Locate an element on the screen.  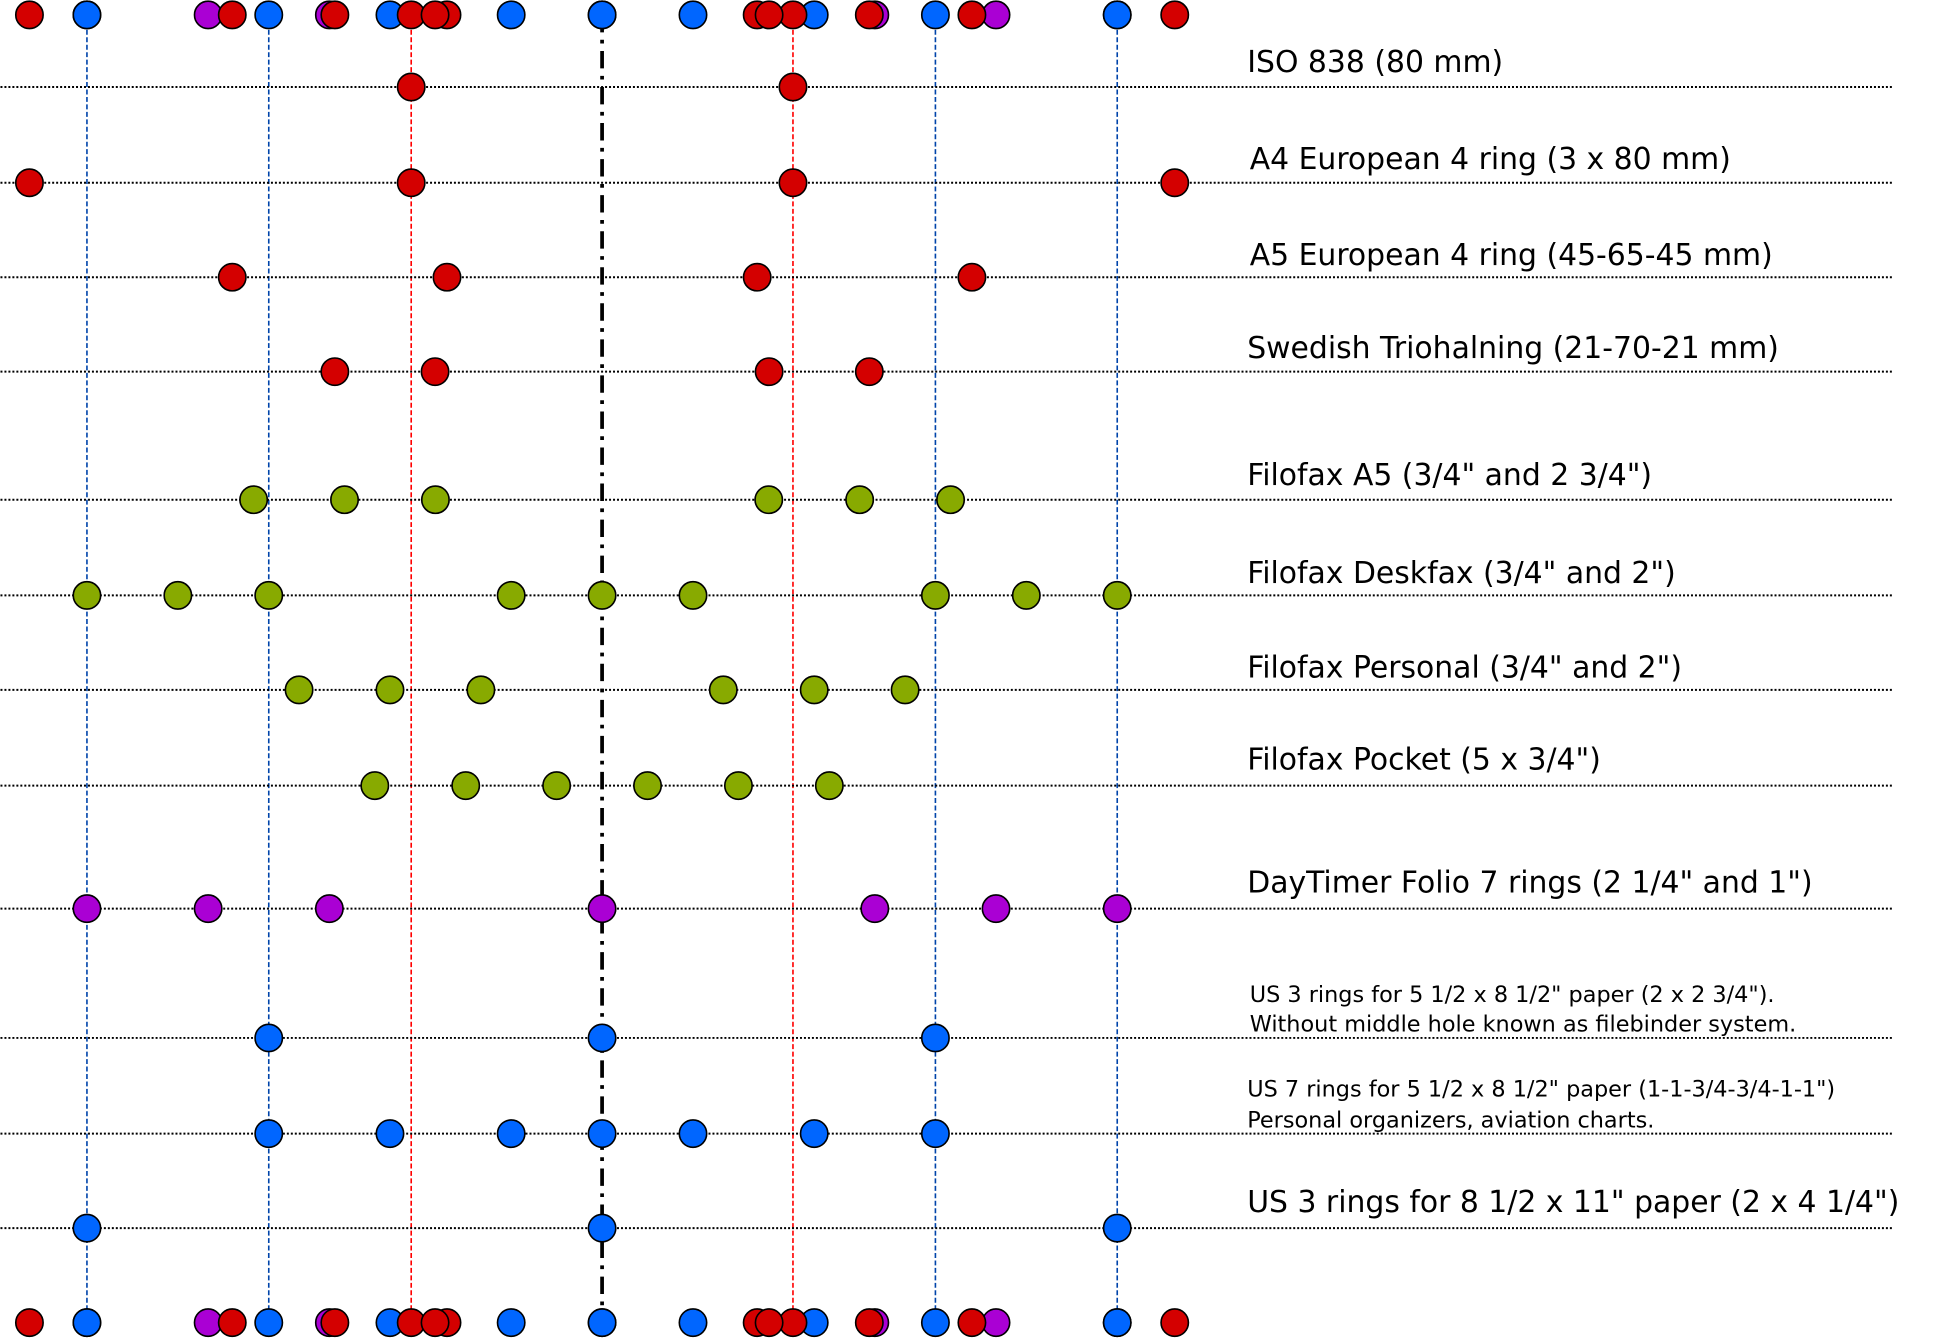
row-label: Filofax Personal (3/4" and 2") is located at coordinates (1464, 667).